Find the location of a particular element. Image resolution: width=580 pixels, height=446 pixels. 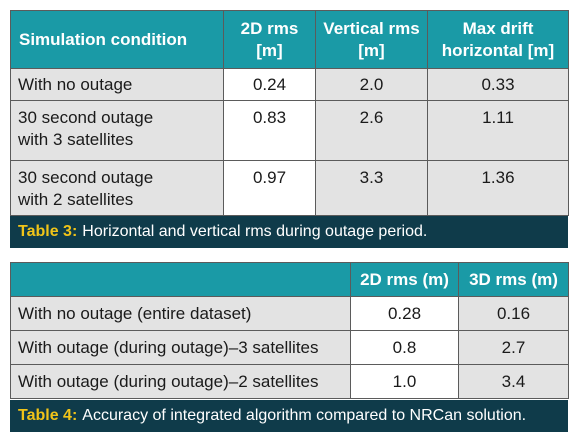

table3-cell: 0.97 is located at coordinates (269, 188).